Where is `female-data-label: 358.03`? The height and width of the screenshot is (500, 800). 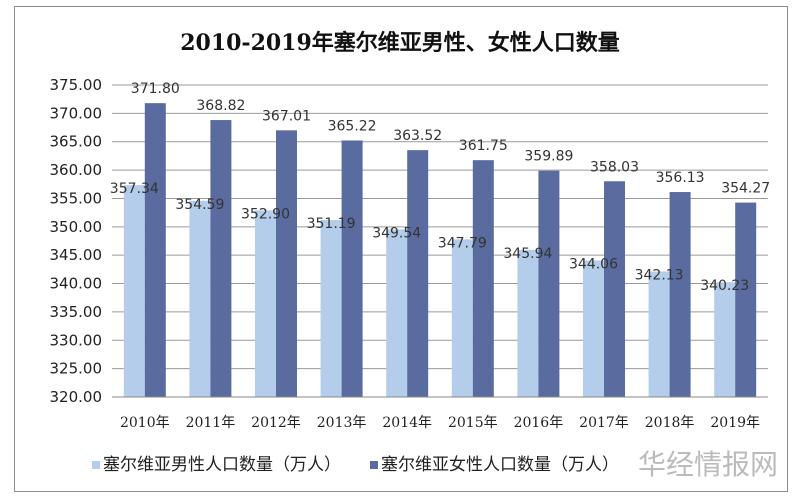
female-data-label: 358.03 is located at coordinates (614, 167).